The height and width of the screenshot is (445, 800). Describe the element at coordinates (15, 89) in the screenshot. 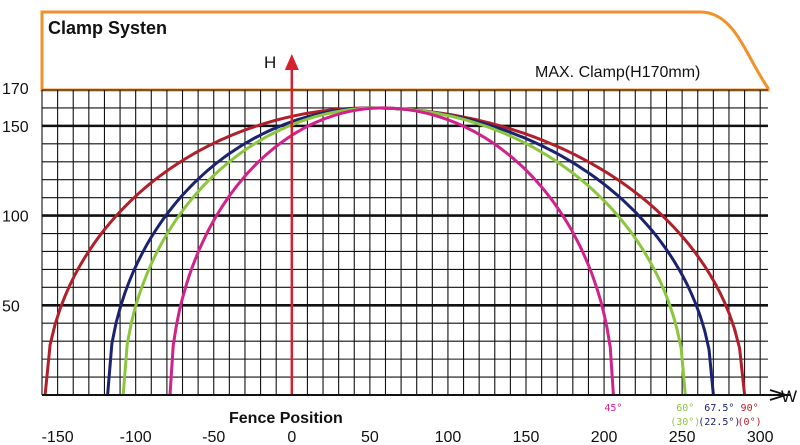

I see `y-max-label: 170` at that location.